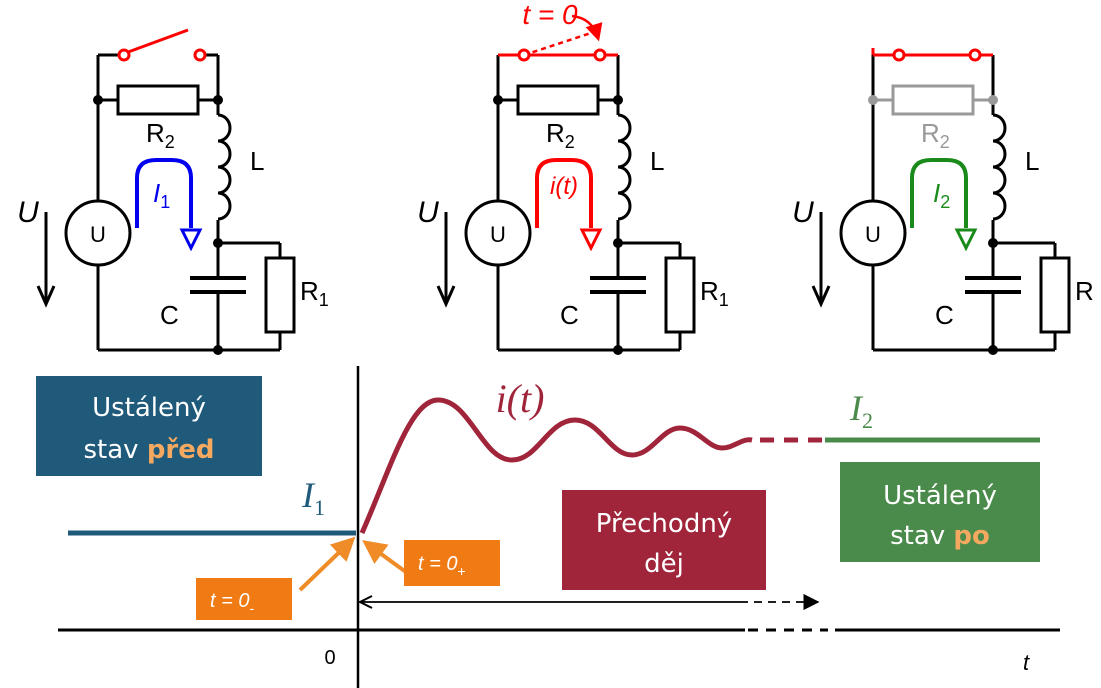 This screenshot has height=688, width=1101. I want to click on t-plus-pointer-icon, so click(387, 558).